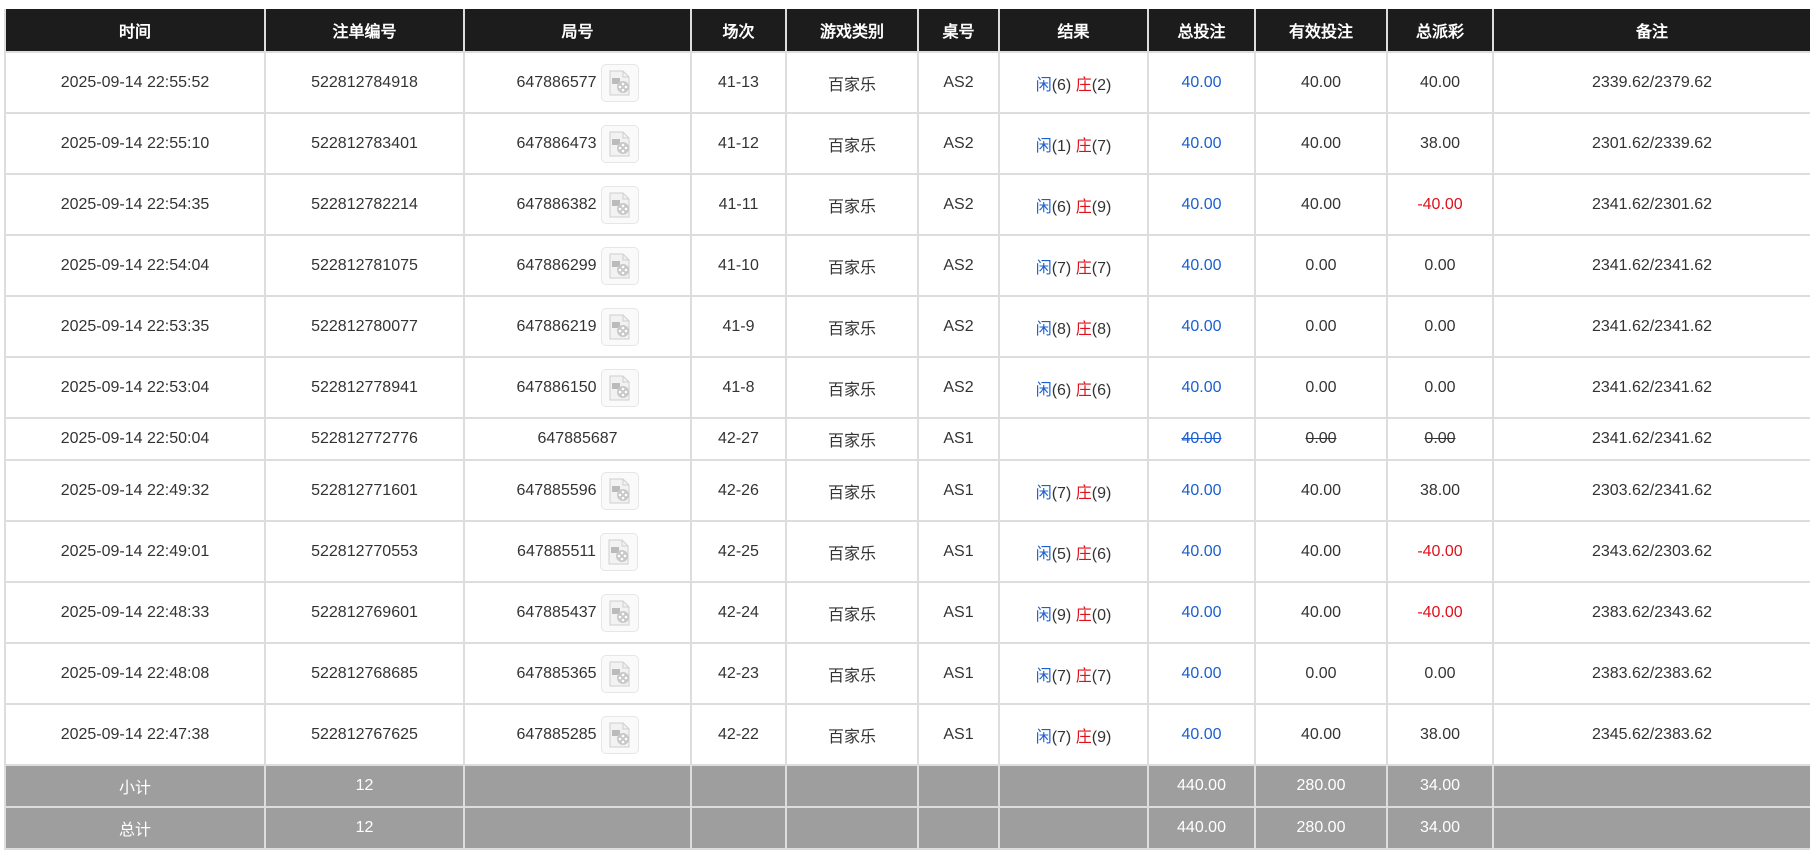  What do you see at coordinates (364, 143) in the screenshot?
I see `bet-id-cell: 522812783401` at bounding box center [364, 143].